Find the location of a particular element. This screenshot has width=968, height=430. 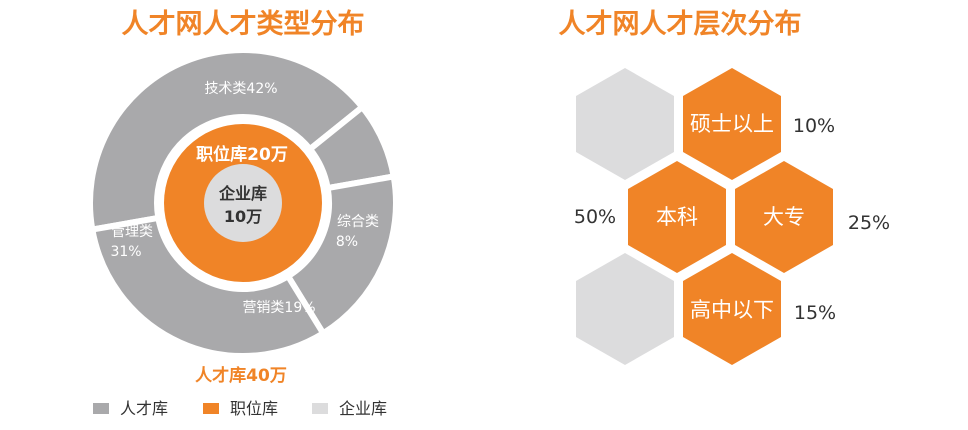

enterprise-pool-core is located at coordinates (243, 203).